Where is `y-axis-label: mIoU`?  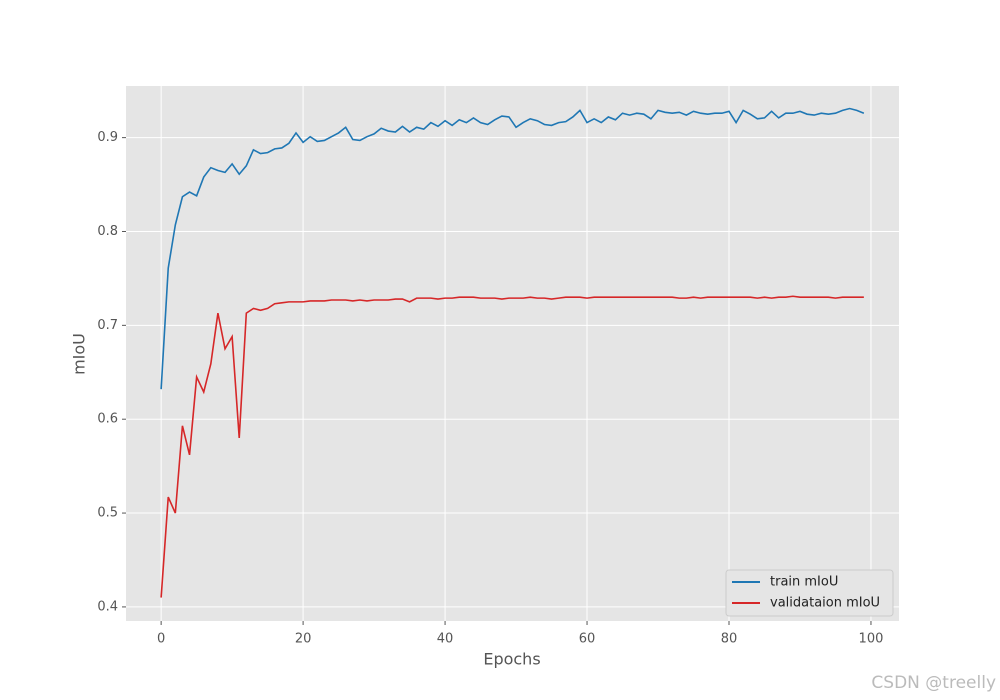
y-axis-label: mIoU is located at coordinates (79, 354).